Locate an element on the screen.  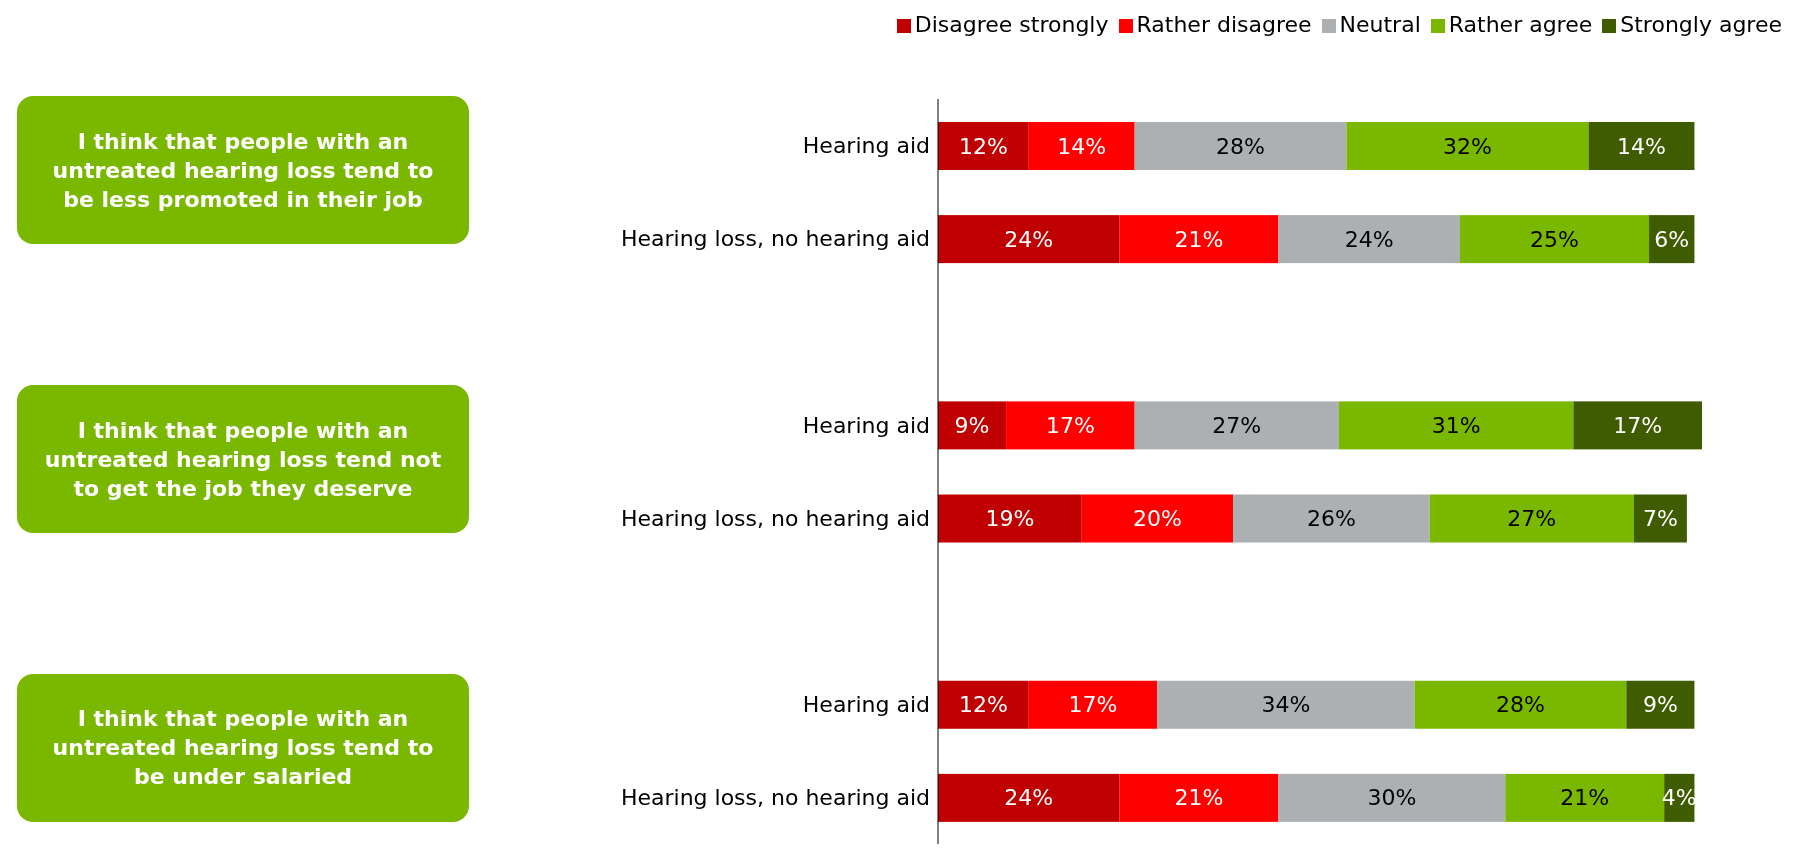
data-label: 19% is located at coordinates (1010, 518).